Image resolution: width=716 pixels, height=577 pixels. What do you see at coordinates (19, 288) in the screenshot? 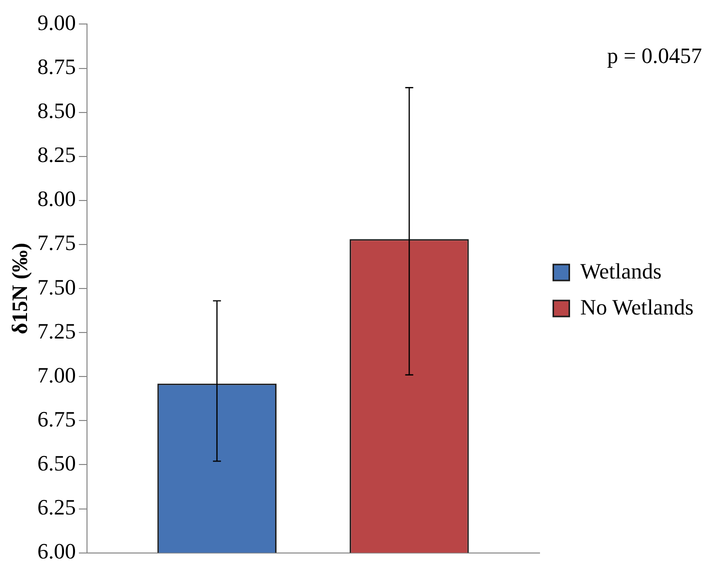
I see `y-axis-title: δ15N (‰)` at bounding box center [19, 288].